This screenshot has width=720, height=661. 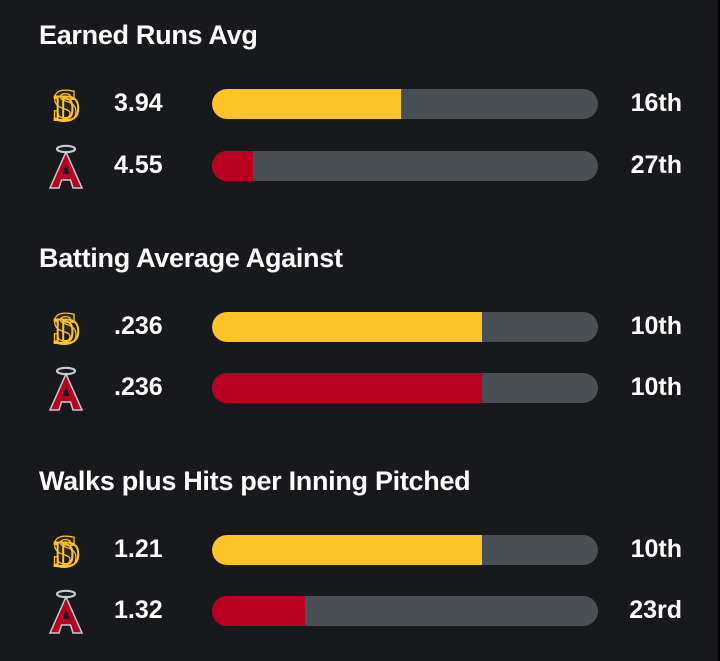 I want to click on section-title-whip: Walks plus Hits per Inning Pitched, so click(x=255, y=481).